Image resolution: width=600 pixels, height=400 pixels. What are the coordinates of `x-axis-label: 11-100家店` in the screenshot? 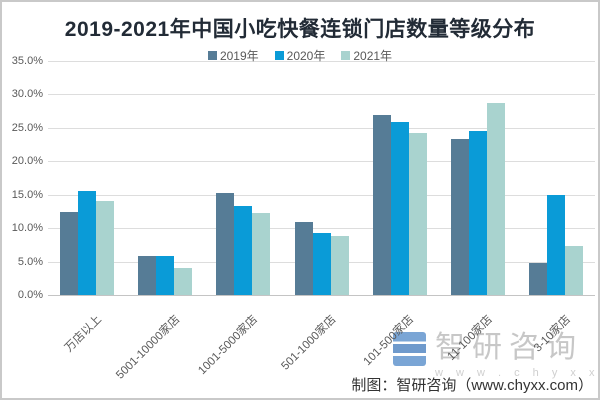 It's located at (470, 338).